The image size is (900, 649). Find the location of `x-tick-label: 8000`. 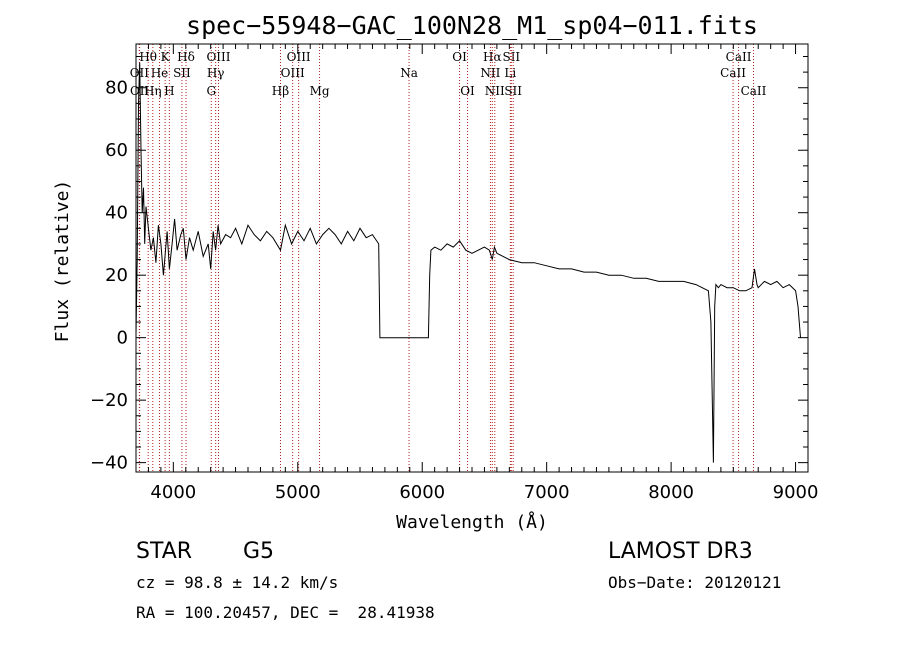

x-tick-label: 8000 is located at coordinates (671, 492).